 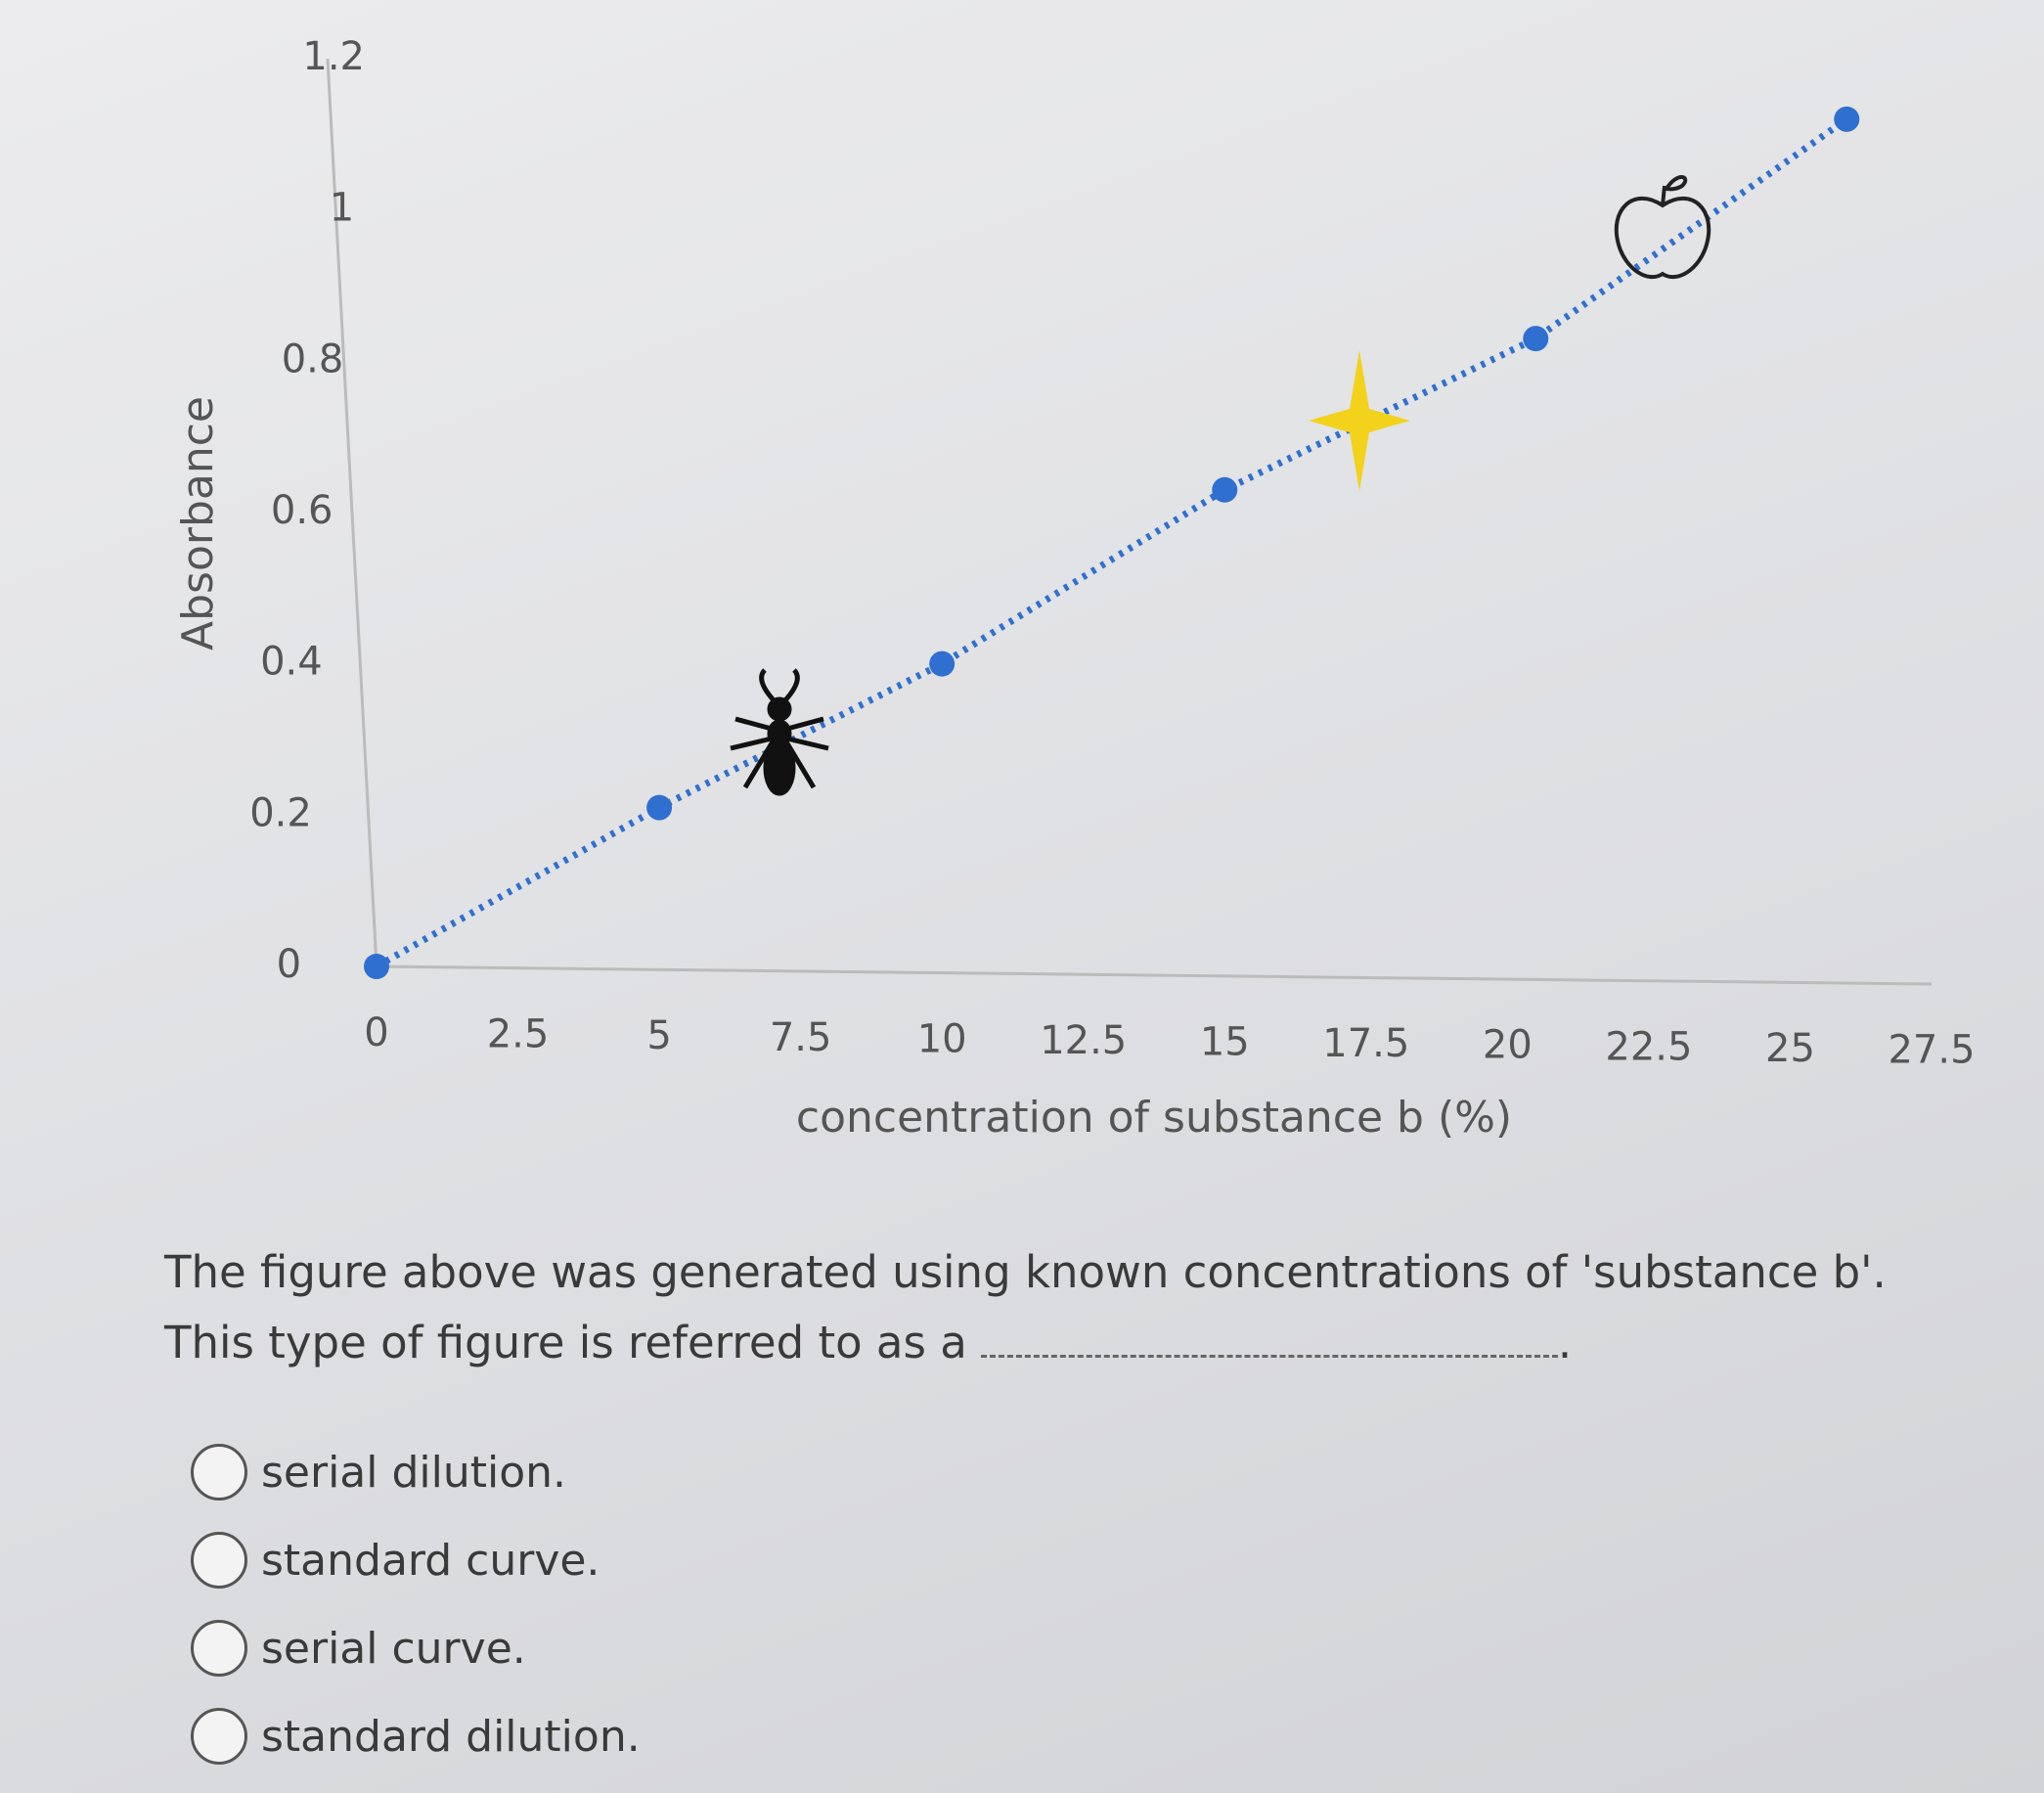 What do you see at coordinates (376, 1032) in the screenshot?
I see `x-tick-label: 0` at bounding box center [376, 1032].